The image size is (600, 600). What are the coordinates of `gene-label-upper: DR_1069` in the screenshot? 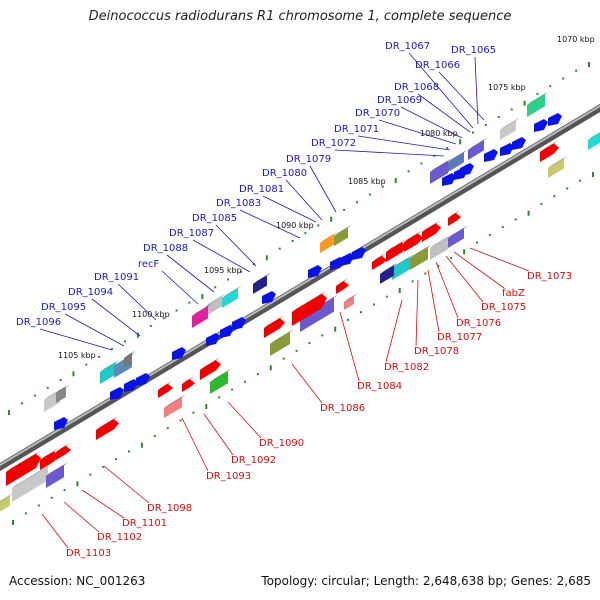 It's located at (399, 100).